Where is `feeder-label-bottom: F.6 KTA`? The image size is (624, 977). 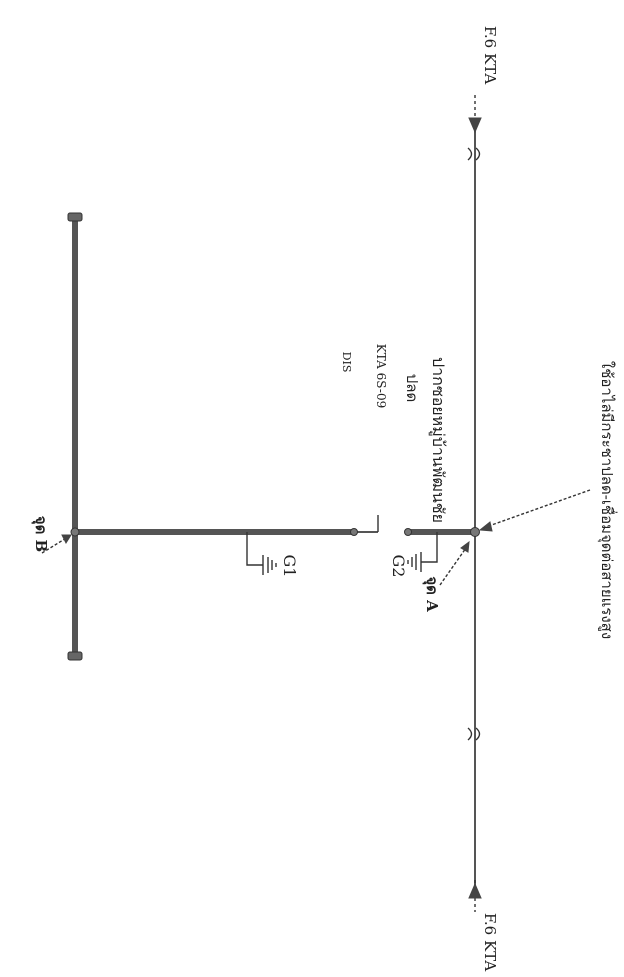 feeder-label-bottom: F.6 KTA is located at coordinates (490, 942).